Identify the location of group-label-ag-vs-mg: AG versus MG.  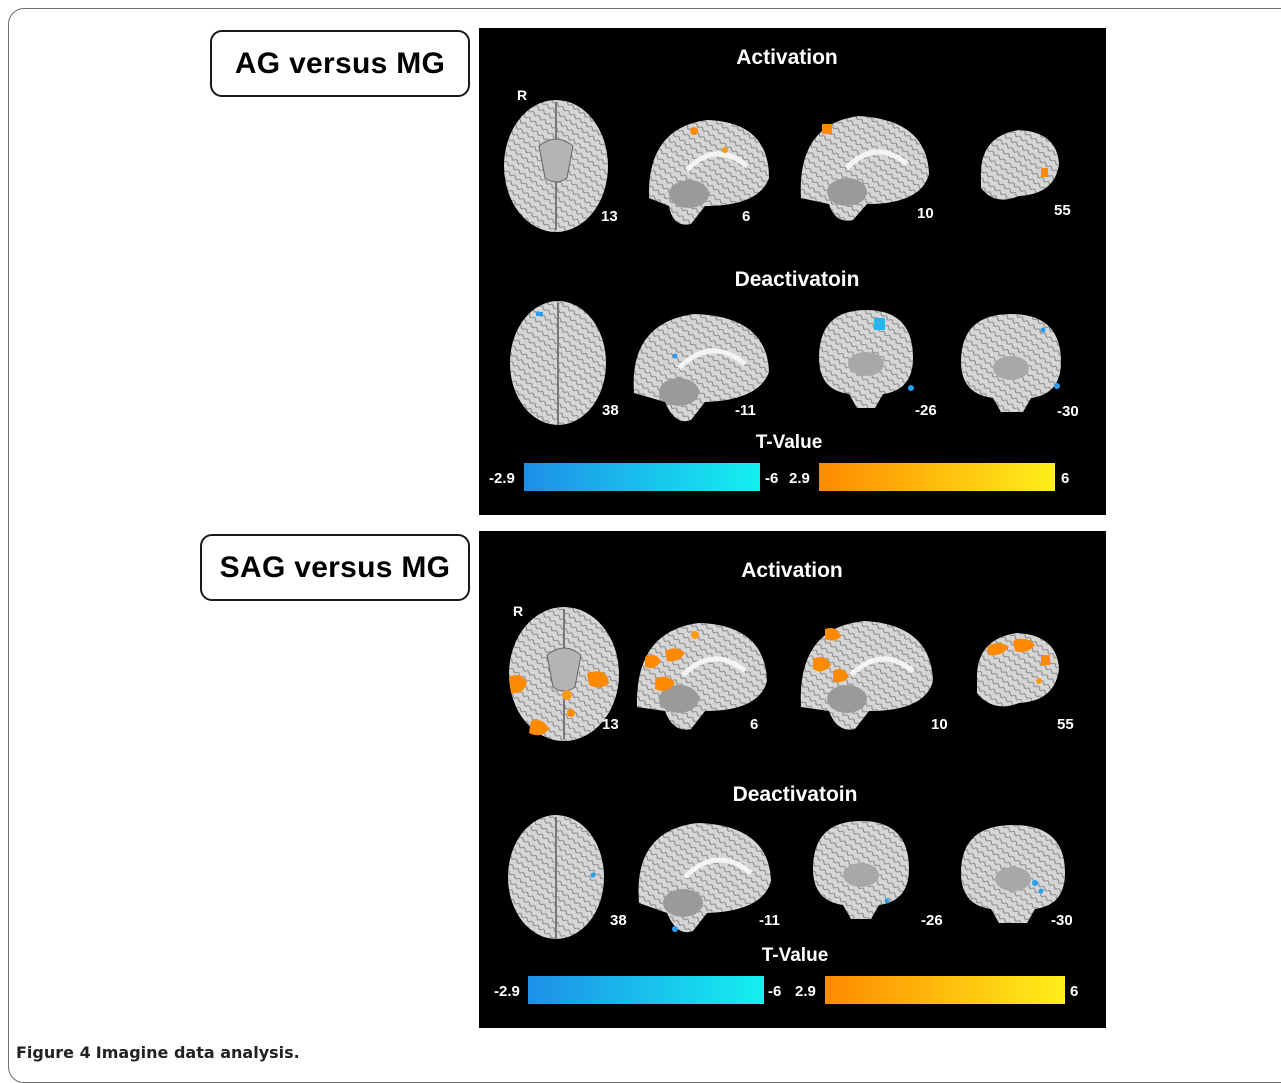
(340, 63).